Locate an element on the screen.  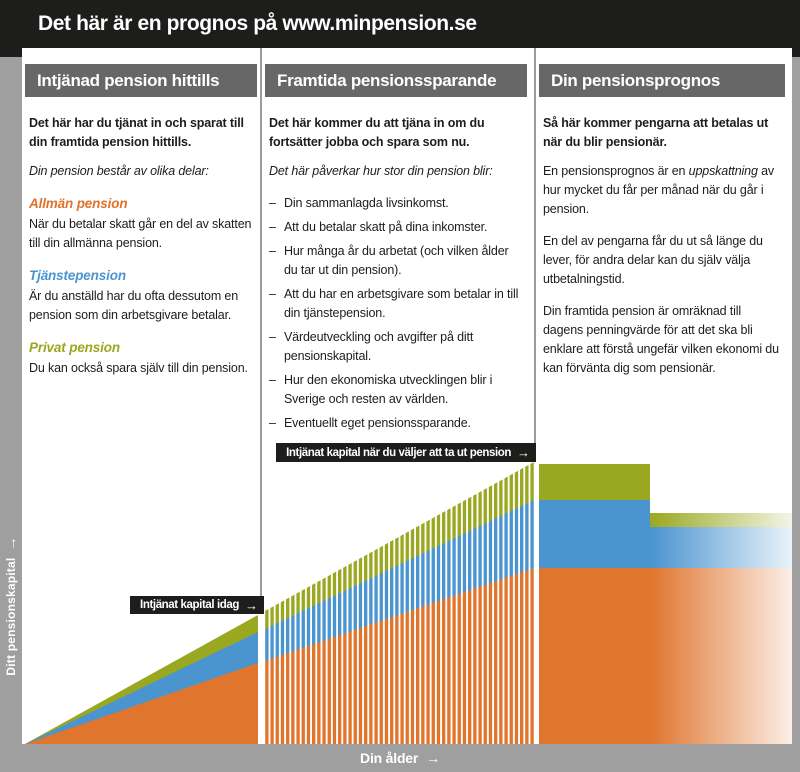
paragraph-text: En pensionsprognos är en is located at coordinates (616, 171).